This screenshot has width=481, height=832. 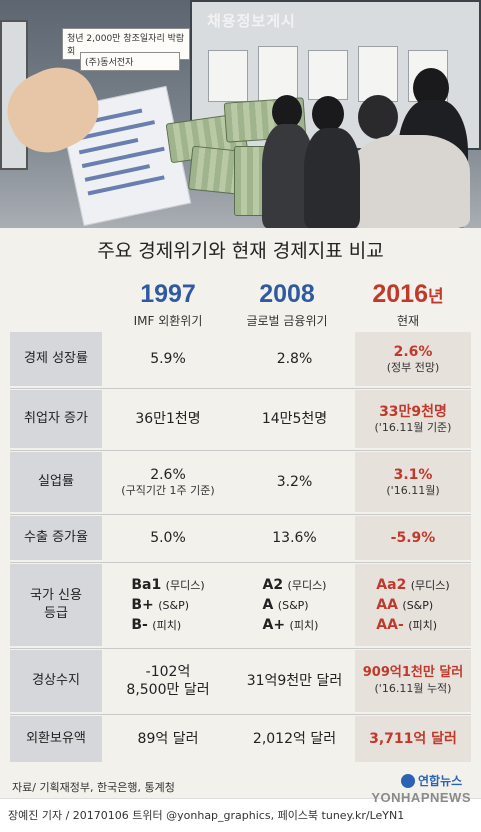 What do you see at coordinates (240, 482) in the screenshot?
I see `table-row: 실업률 2.6% (구직기간 1주 기준) 3.2% 3.1% ('16.11월)` at bounding box center [240, 482].